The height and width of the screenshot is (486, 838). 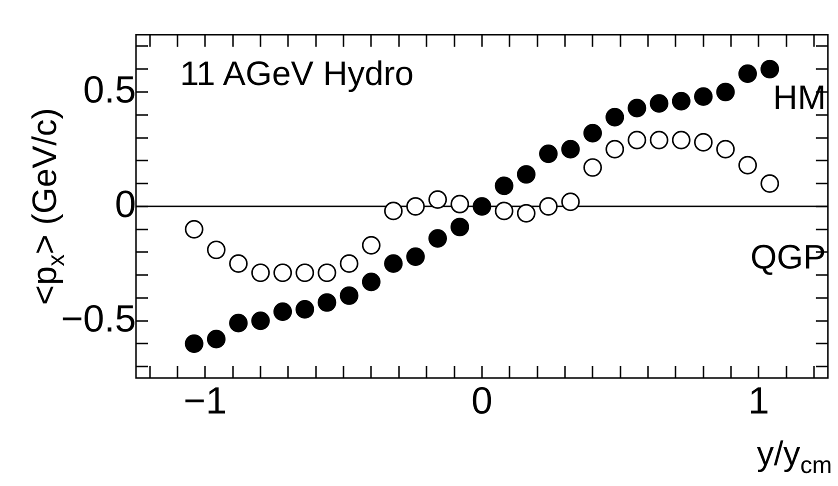 What do you see at coordinates (794, 457) in the screenshot?
I see `x-axis-title: y/y$_{cm}$` at bounding box center [794, 457].